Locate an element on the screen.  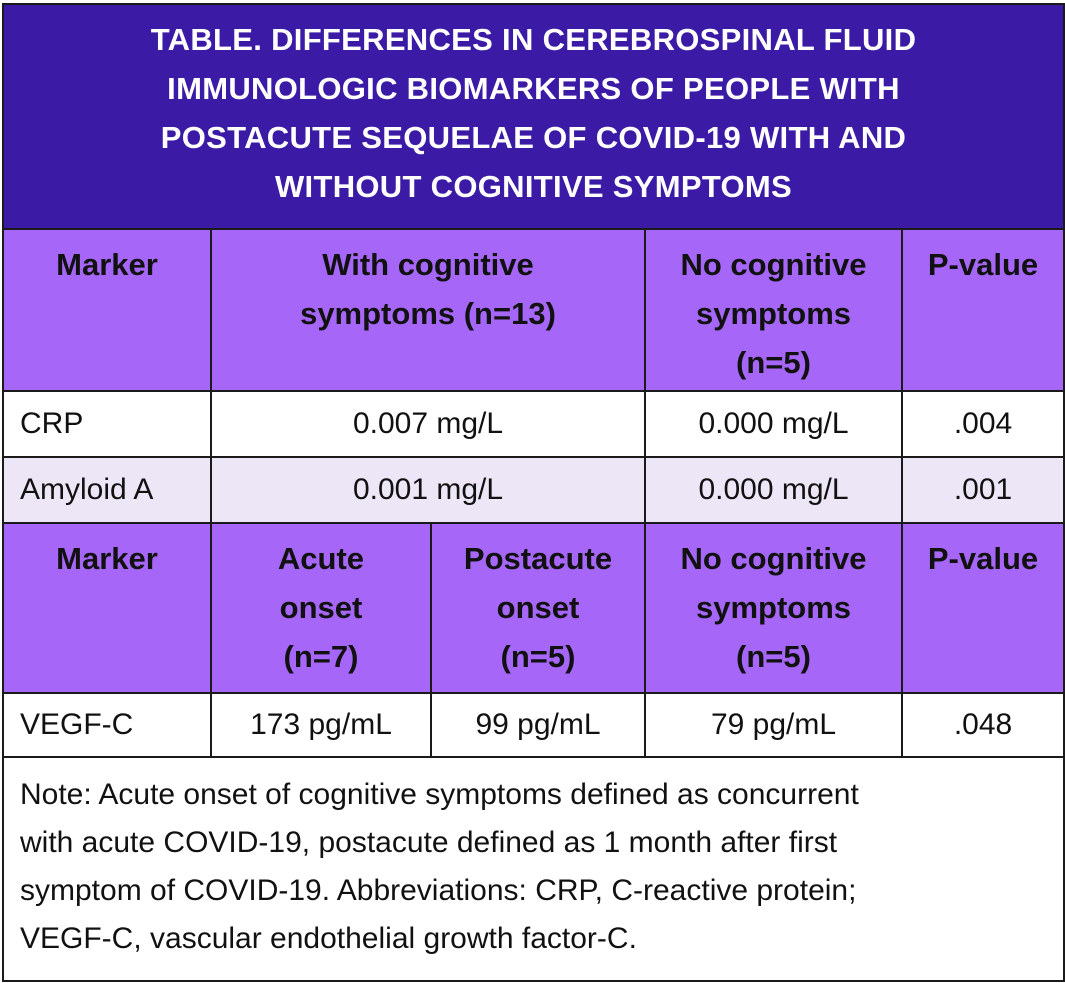
cell-marker: VEGF-C is located at coordinates (107, 725).